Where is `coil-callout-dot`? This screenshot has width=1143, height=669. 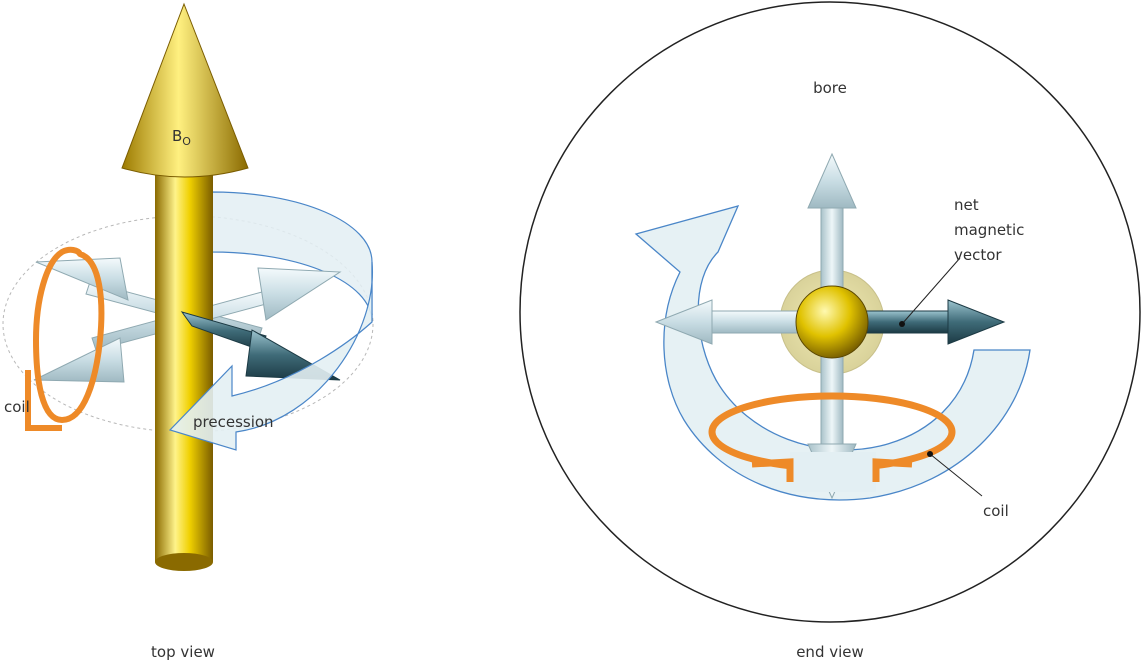 coil-callout-dot is located at coordinates (930, 454).